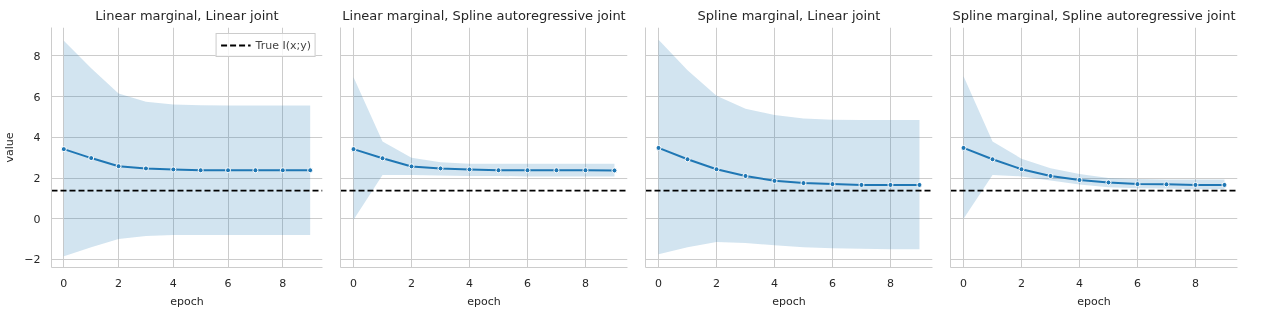 Image resolution: width=1261 pixels, height=314 pixels. I want to click on chart-title: Spline marginal, Linear joint, so click(789, 15).